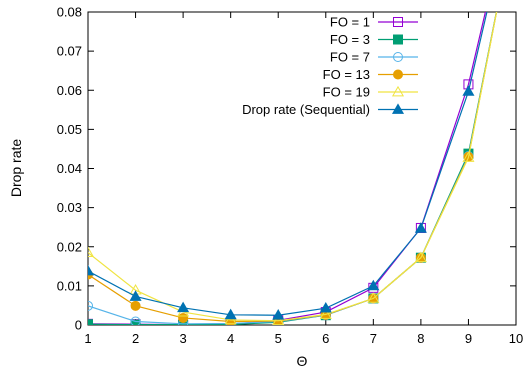 This screenshot has height=370, width=524. I want to click on y-tick-label: 0.04, so click(69, 168).